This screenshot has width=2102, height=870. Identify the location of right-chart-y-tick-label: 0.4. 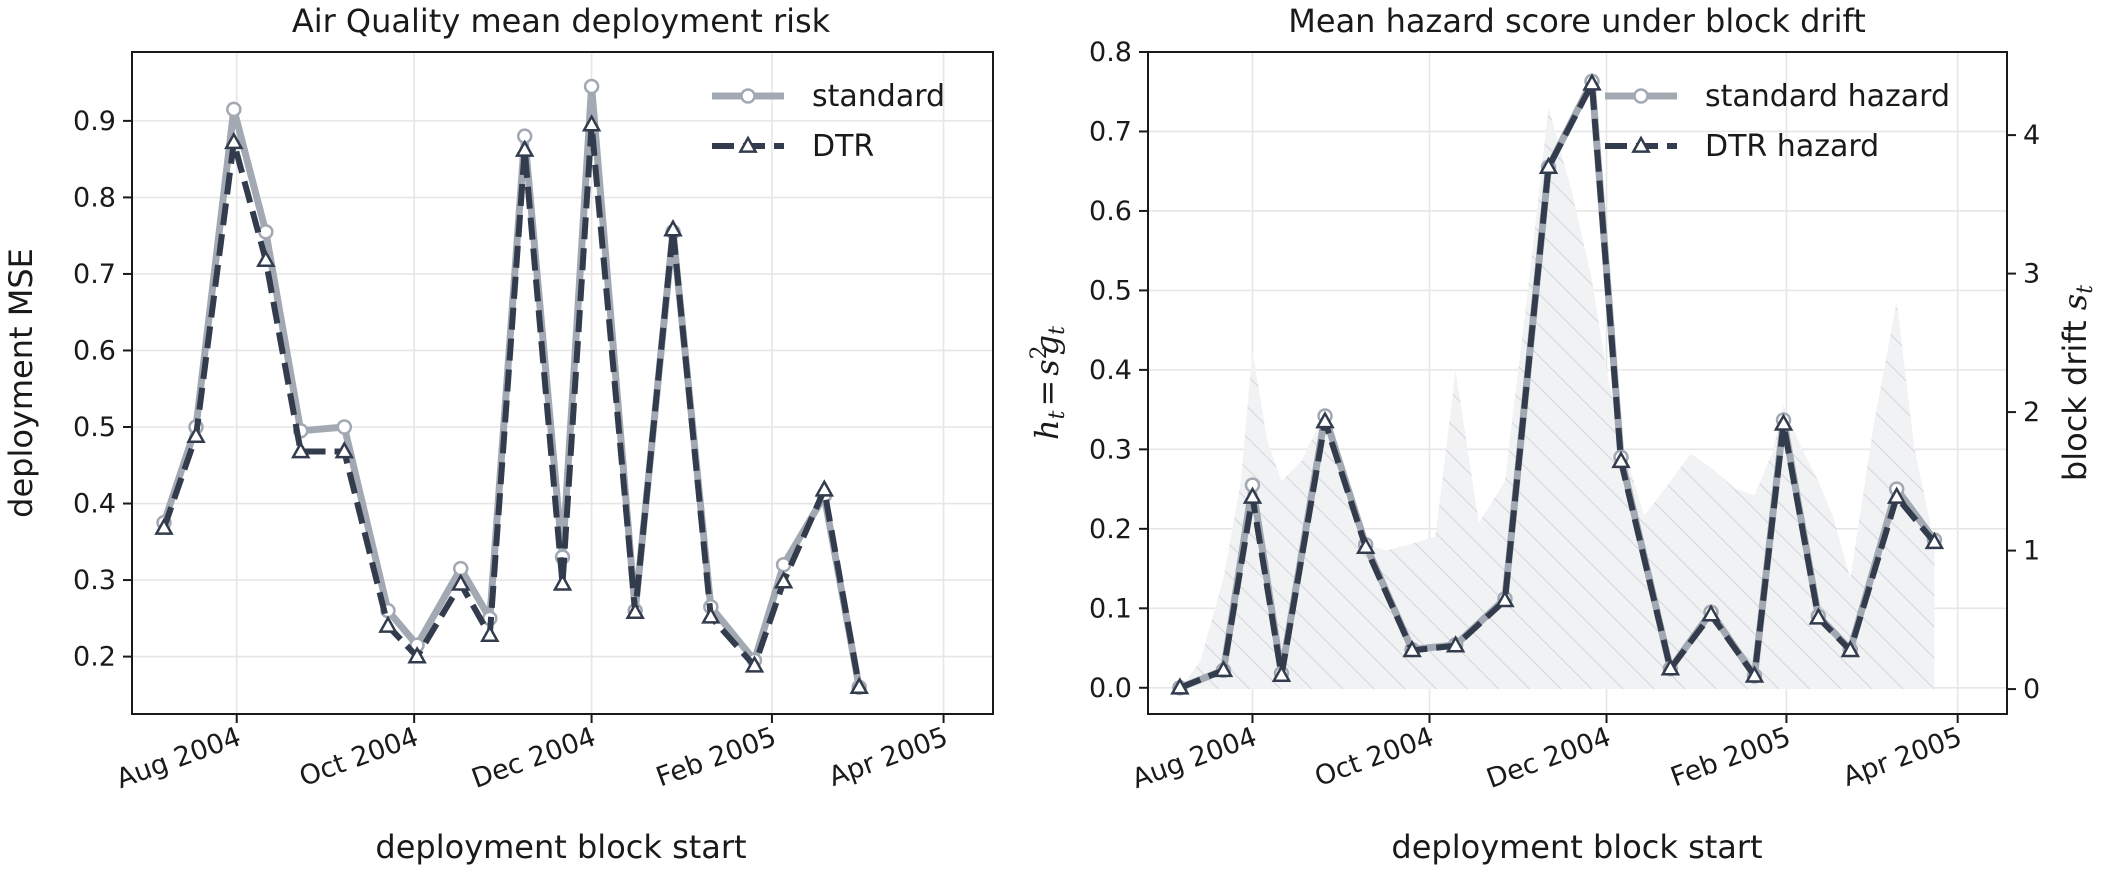
(1110, 370).